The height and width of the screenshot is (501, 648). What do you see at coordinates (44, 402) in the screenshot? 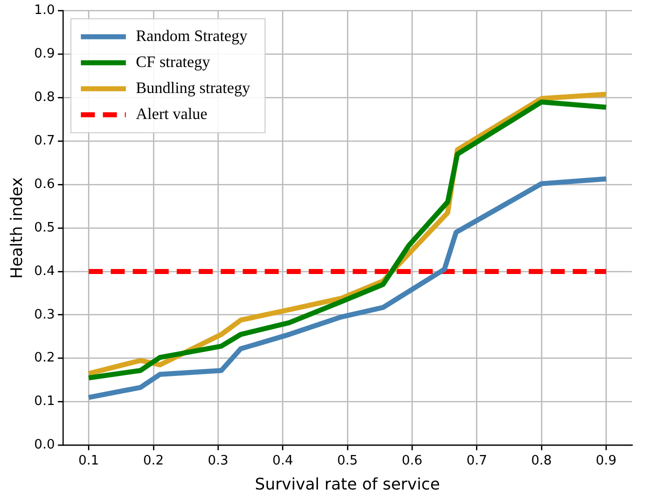
I see `y-tick-label: 0.1` at bounding box center [44, 402].